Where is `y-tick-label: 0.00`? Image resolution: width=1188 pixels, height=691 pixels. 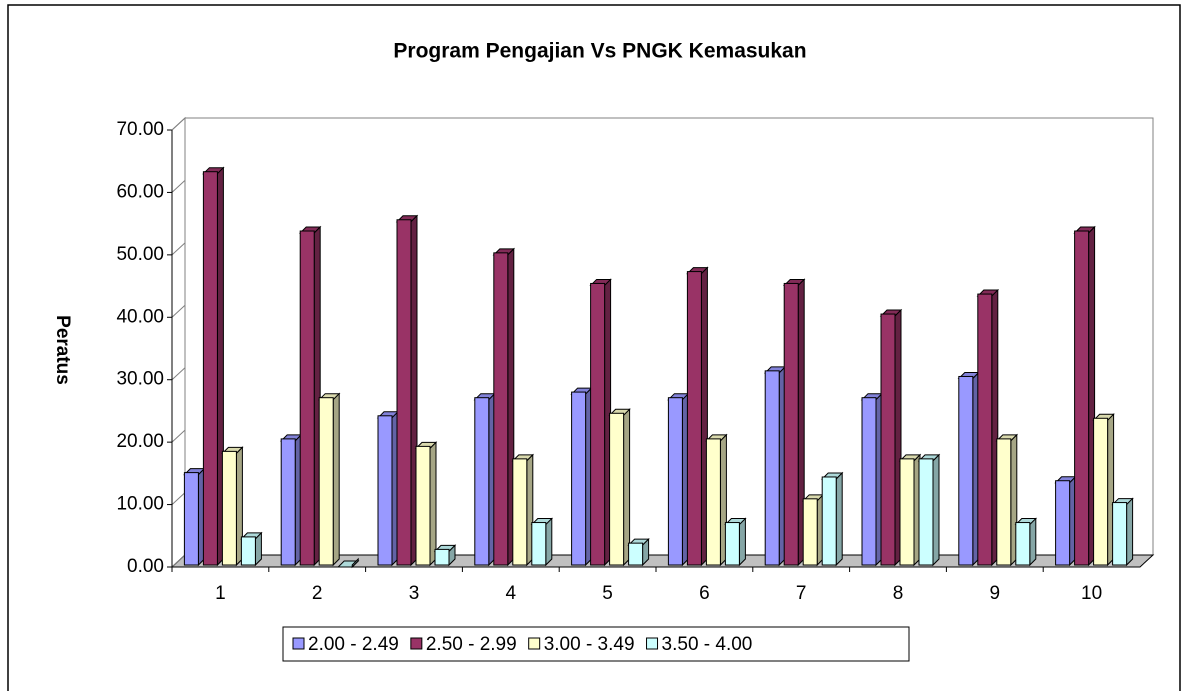
y-tick-label: 0.00 is located at coordinates (145, 566).